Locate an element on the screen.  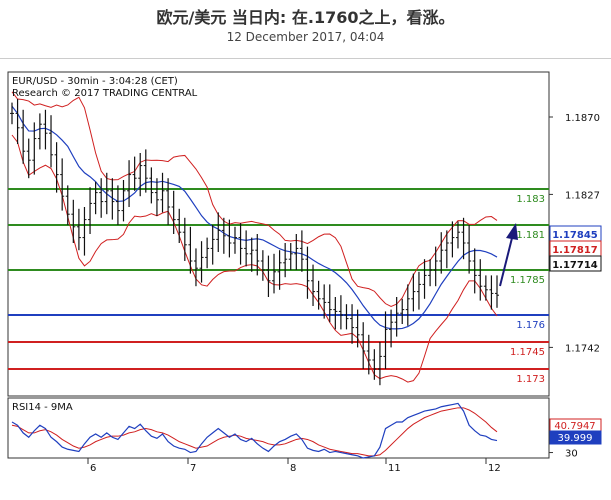
level-label: 1.173 is located at coordinates (530, 379).